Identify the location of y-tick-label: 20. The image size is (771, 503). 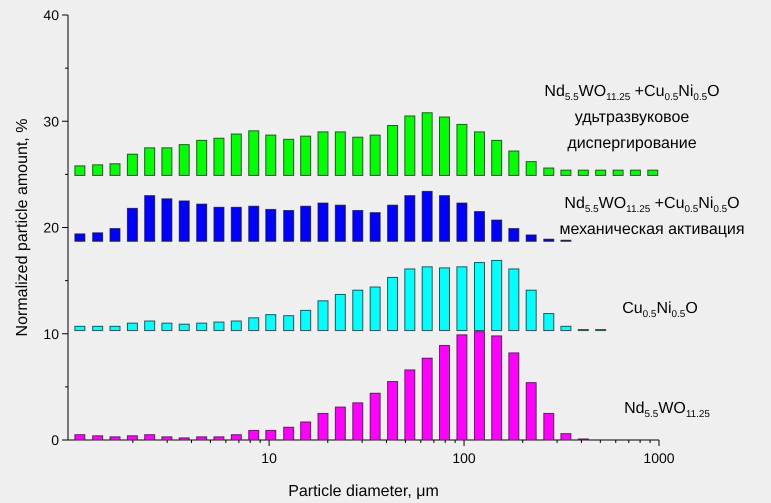
(51, 228).